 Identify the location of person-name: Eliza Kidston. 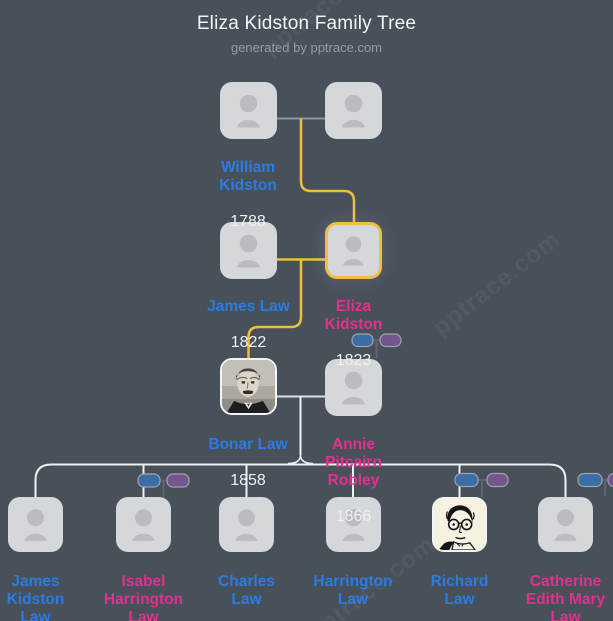
(353, 315).